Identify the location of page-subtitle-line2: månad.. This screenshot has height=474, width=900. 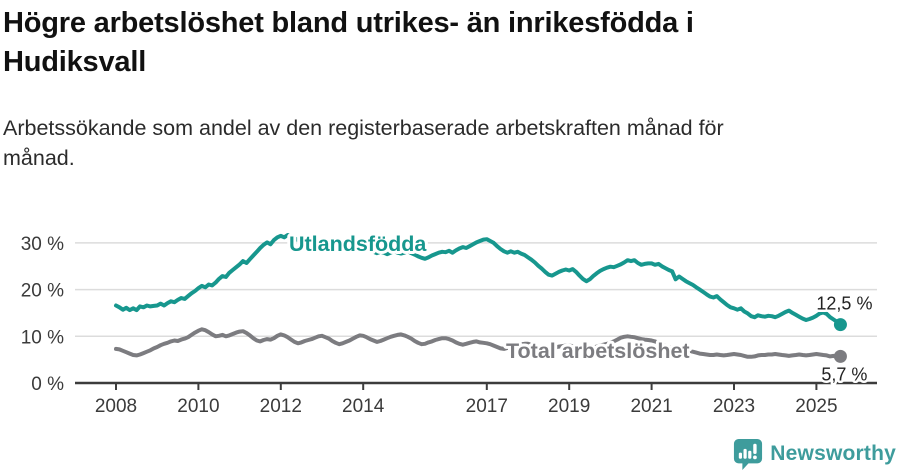
(39, 157).